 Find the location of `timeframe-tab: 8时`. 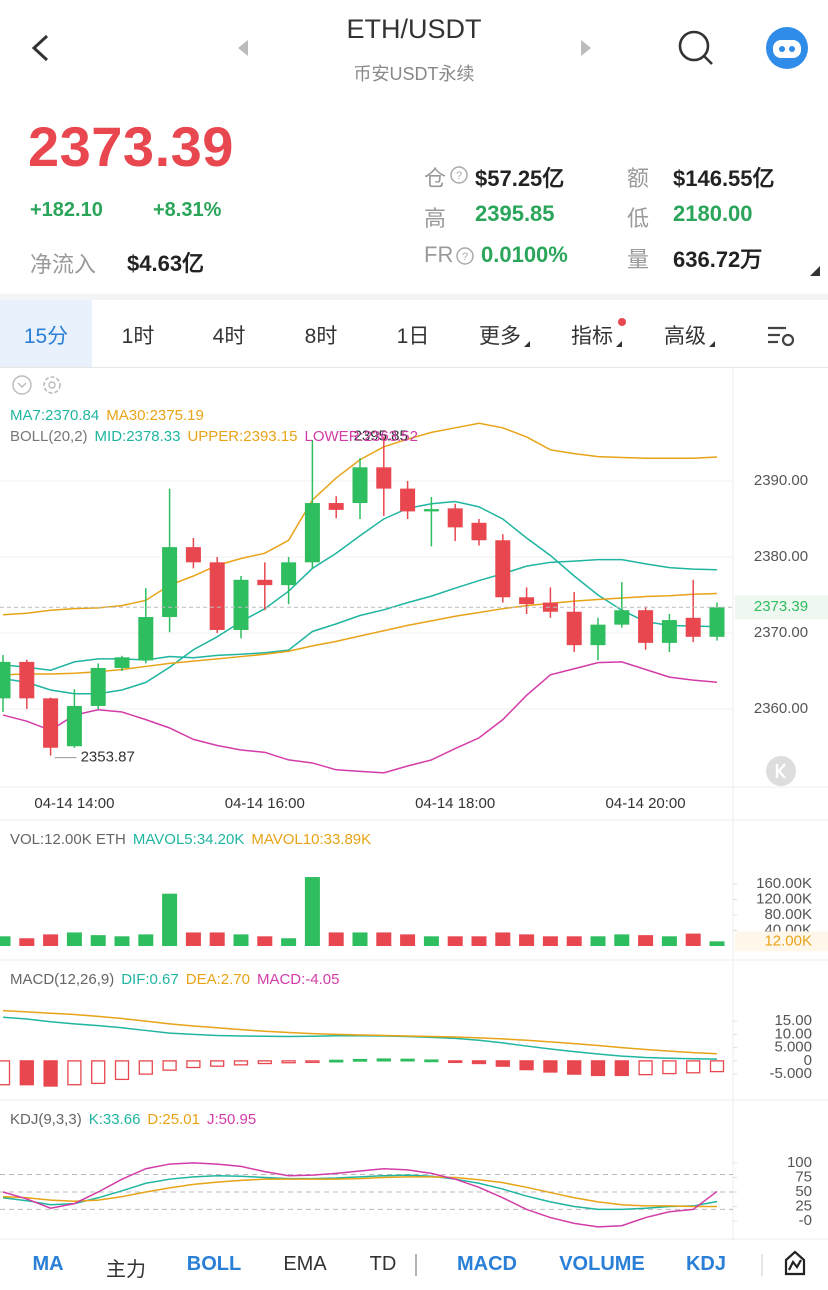

timeframe-tab: 8时 is located at coordinates (321, 336).